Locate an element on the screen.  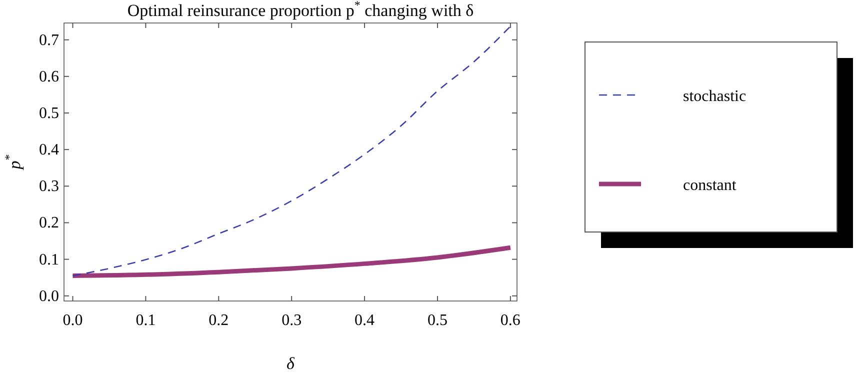
x-tick-label: 0.3 is located at coordinates (292, 320).